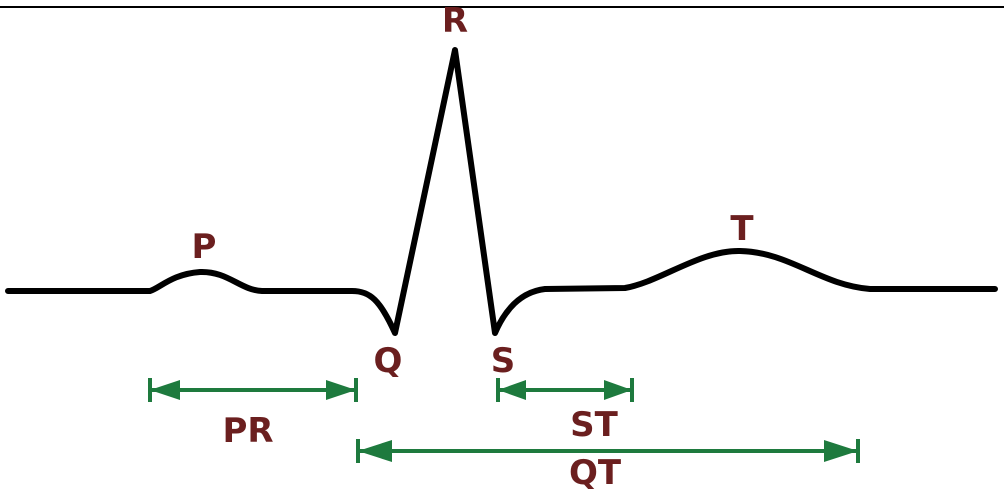  What do you see at coordinates (204, 247) in the screenshot?
I see `p-wave-label: P` at bounding box center [204, 247].